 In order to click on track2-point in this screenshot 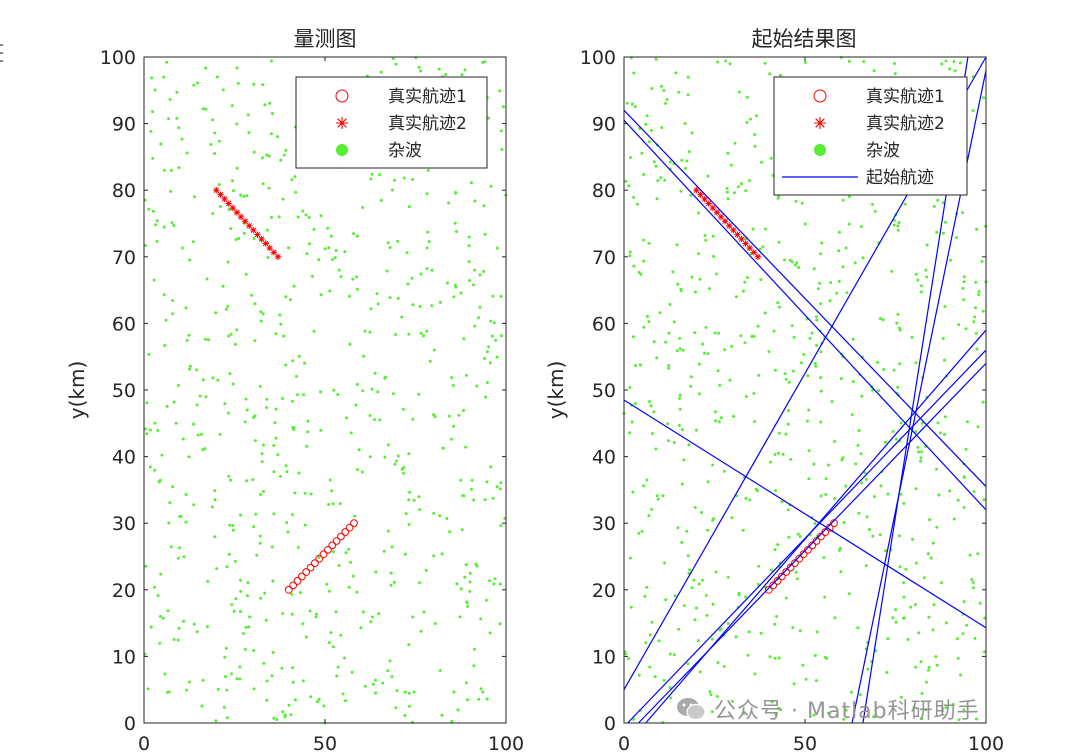, I will do `click(261, 239)`.